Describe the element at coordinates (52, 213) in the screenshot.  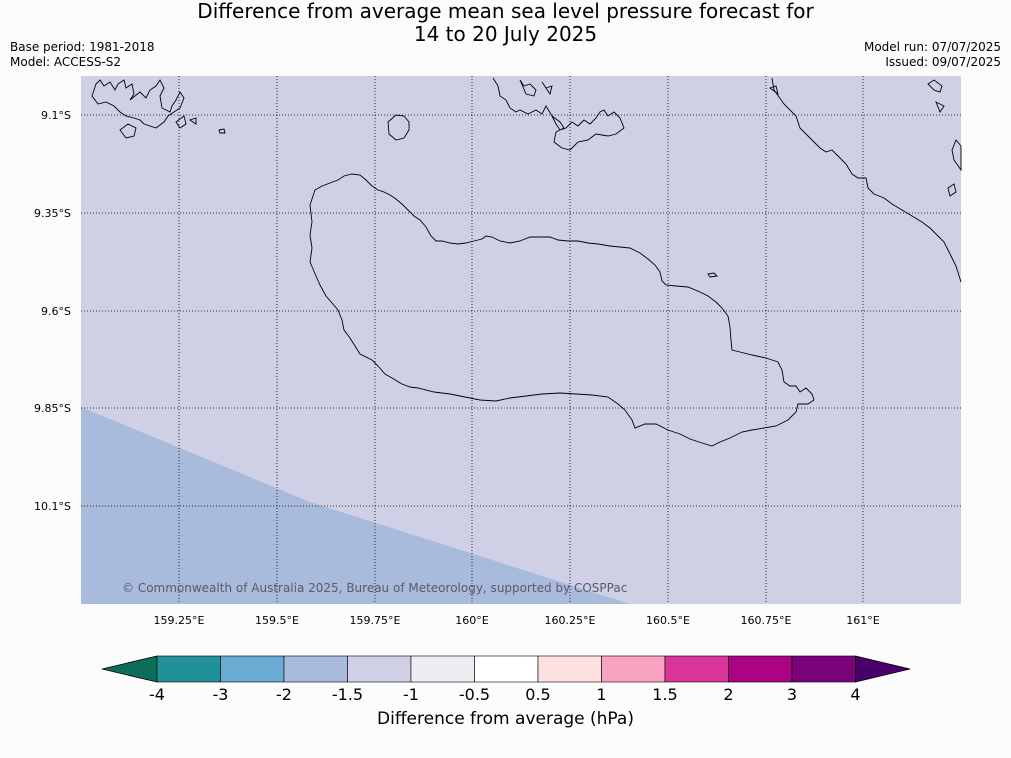
I see `latitude-label: 9.35°S` at that location.